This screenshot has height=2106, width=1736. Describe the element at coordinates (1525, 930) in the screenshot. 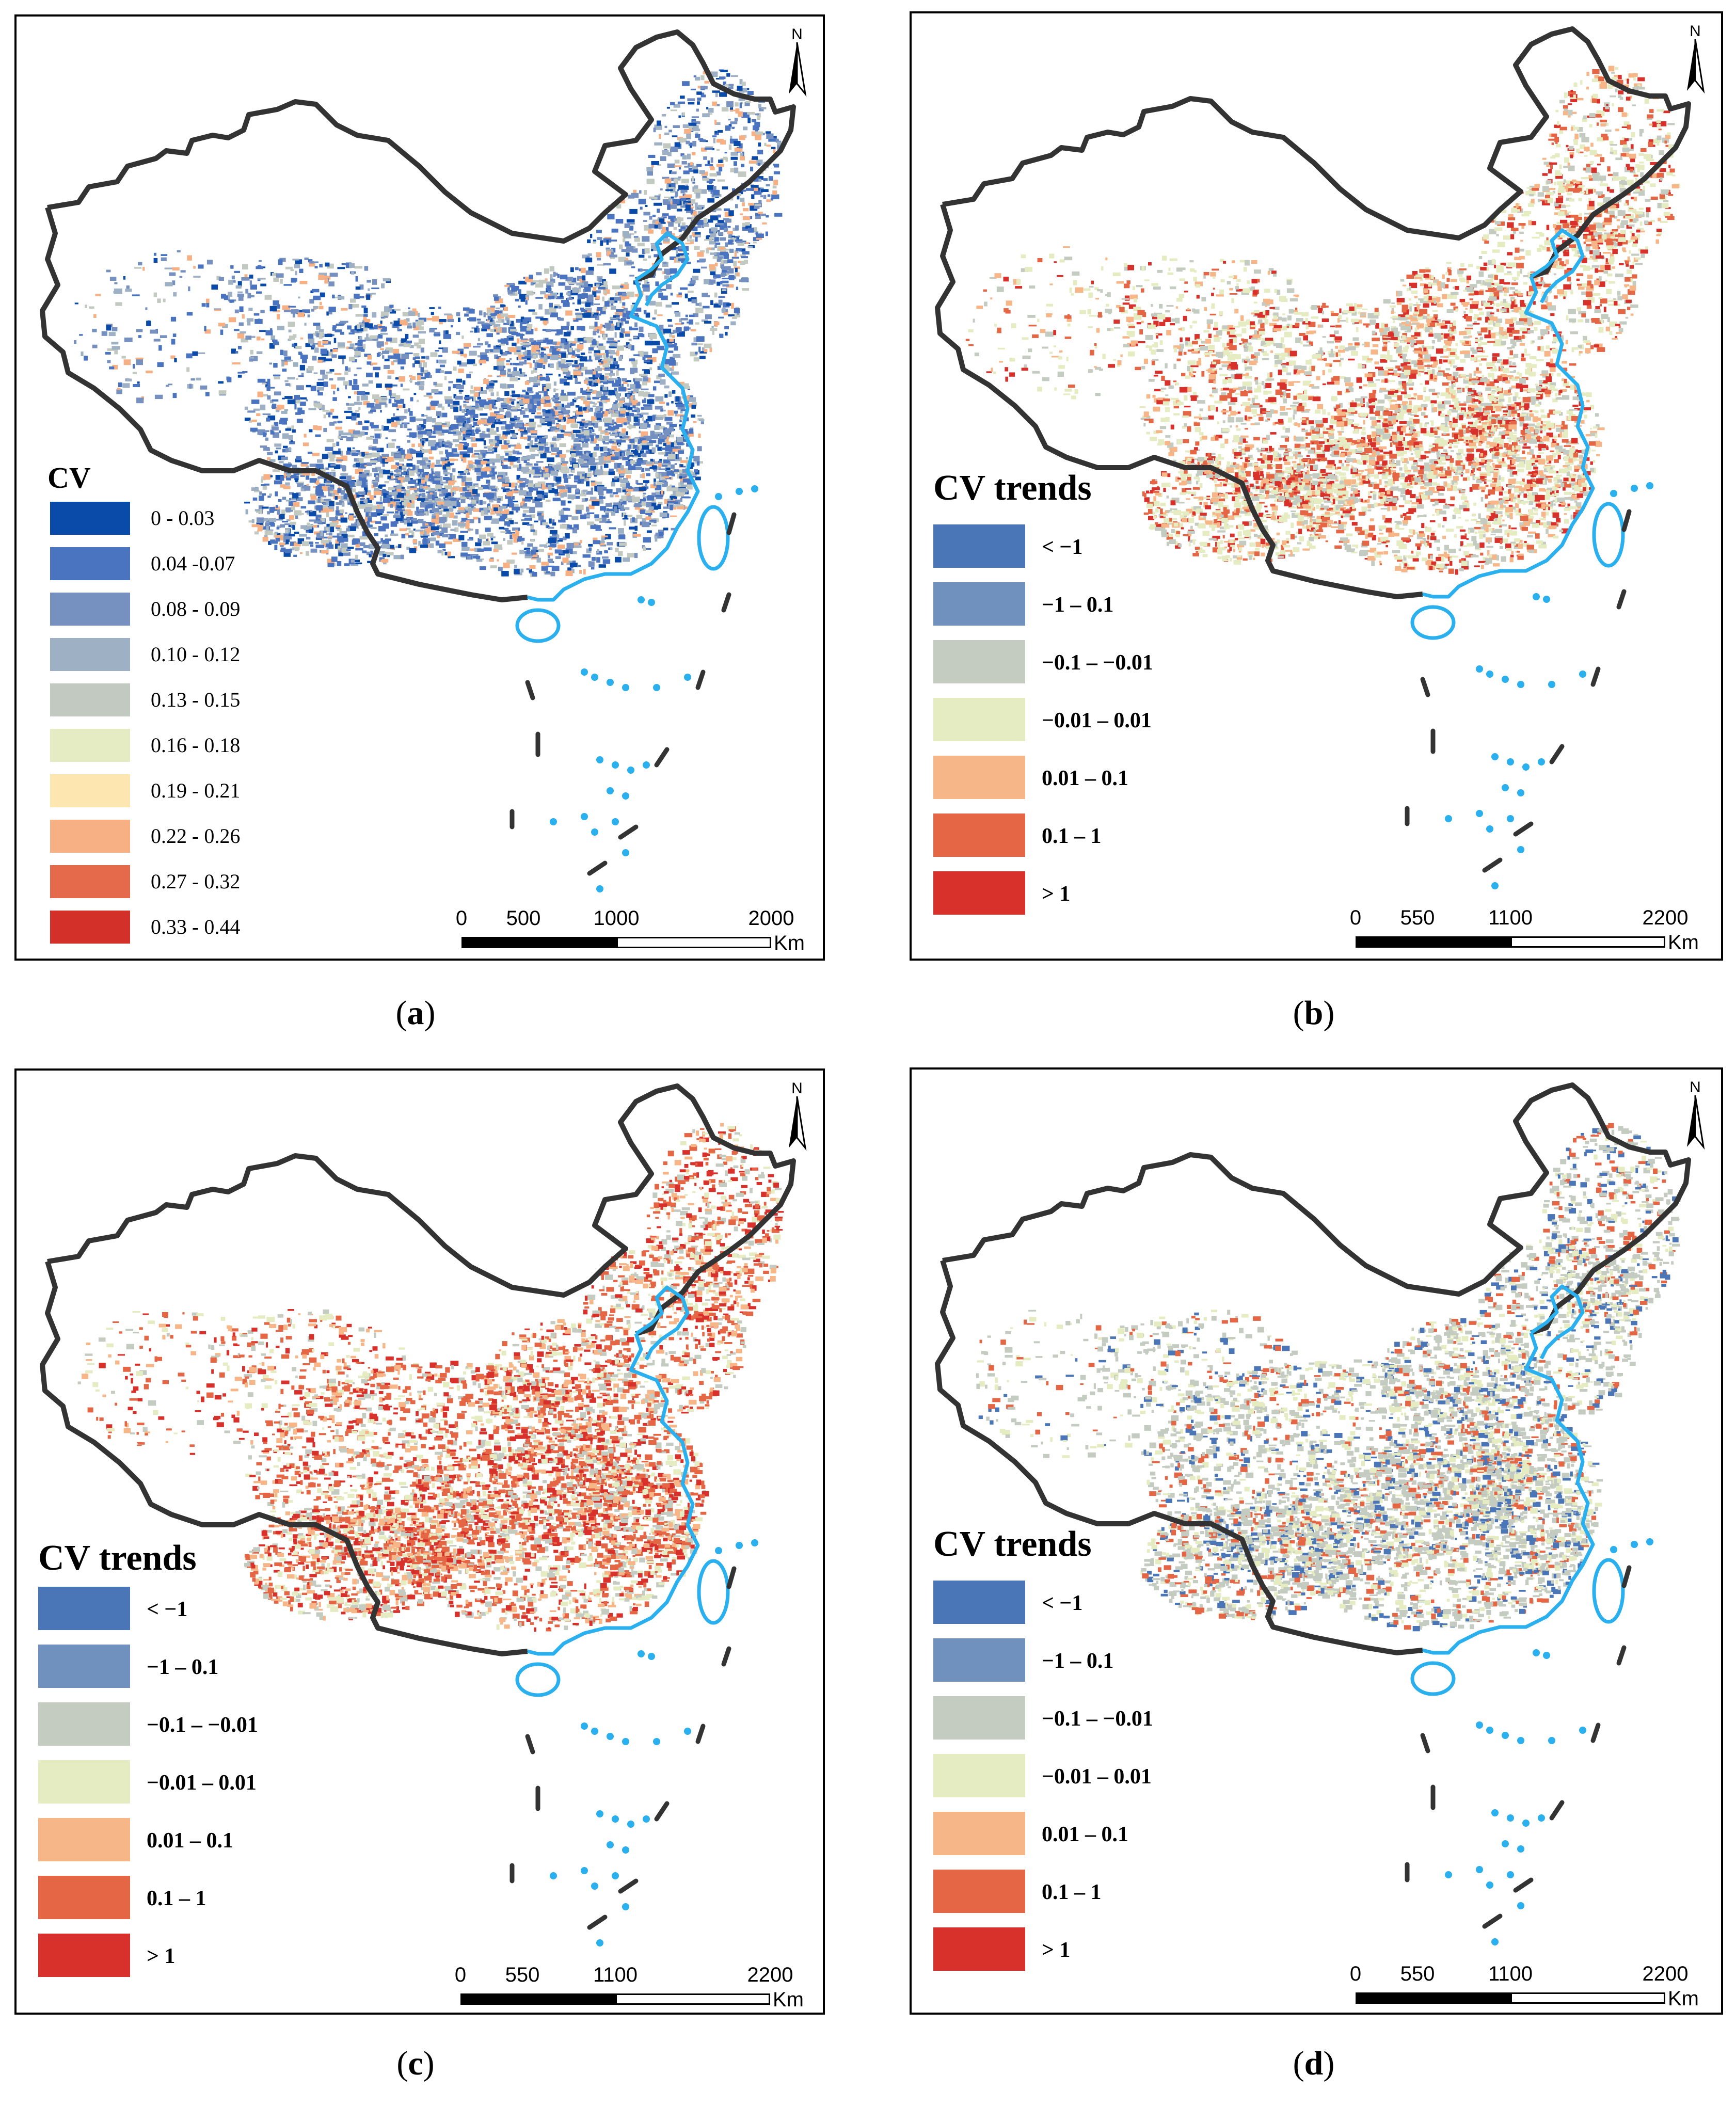

I see `scale-bar: 0 550 1100 2200 Km` at that location.